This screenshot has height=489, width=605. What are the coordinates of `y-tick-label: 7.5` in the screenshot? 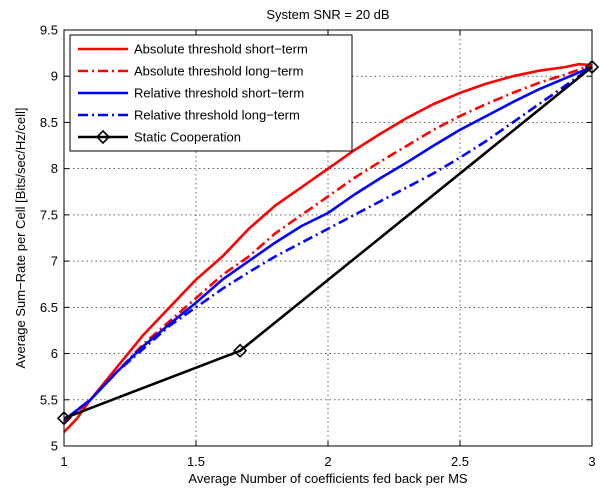 It's located at (49, 214).